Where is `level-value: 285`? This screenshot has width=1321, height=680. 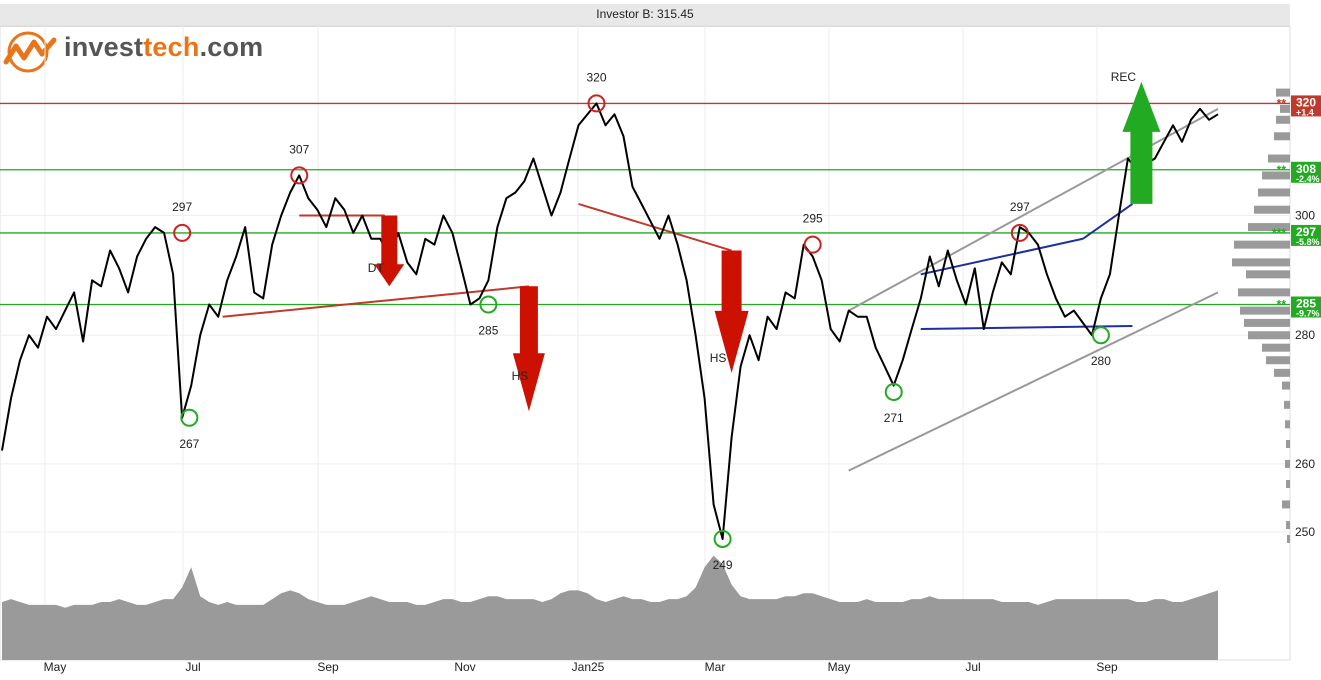 level-value: 285 is located at coordinates (1306, 304).